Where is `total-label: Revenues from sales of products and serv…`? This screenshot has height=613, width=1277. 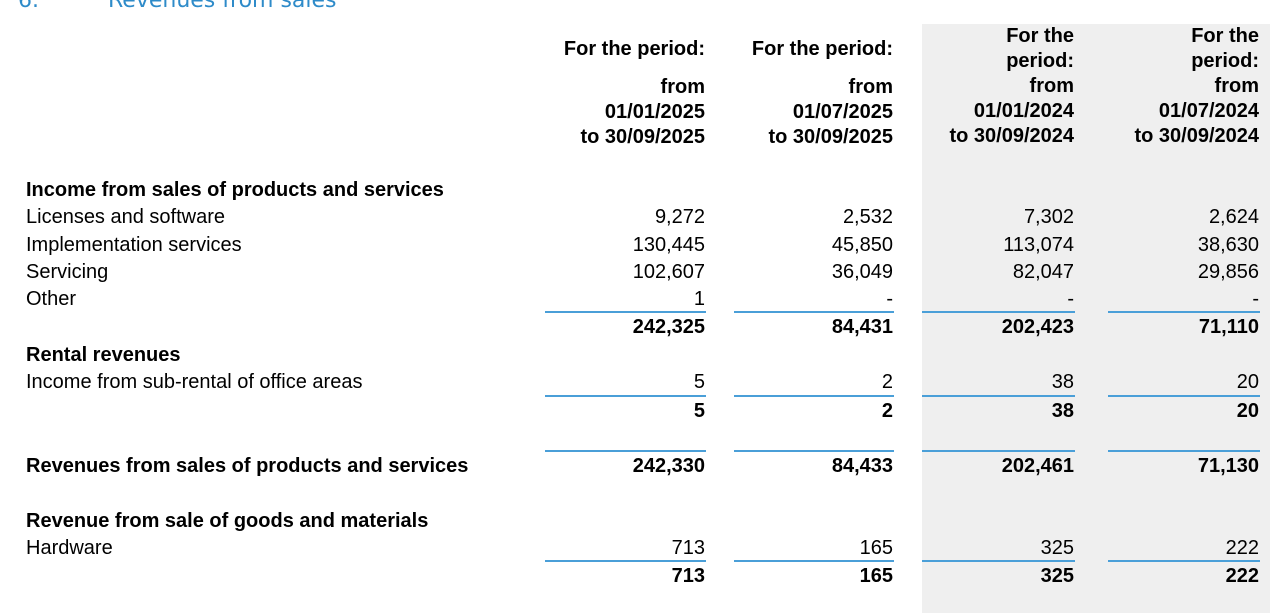 total-label: Revenues from sales of products and serv… is located at coordinates (247, 466).